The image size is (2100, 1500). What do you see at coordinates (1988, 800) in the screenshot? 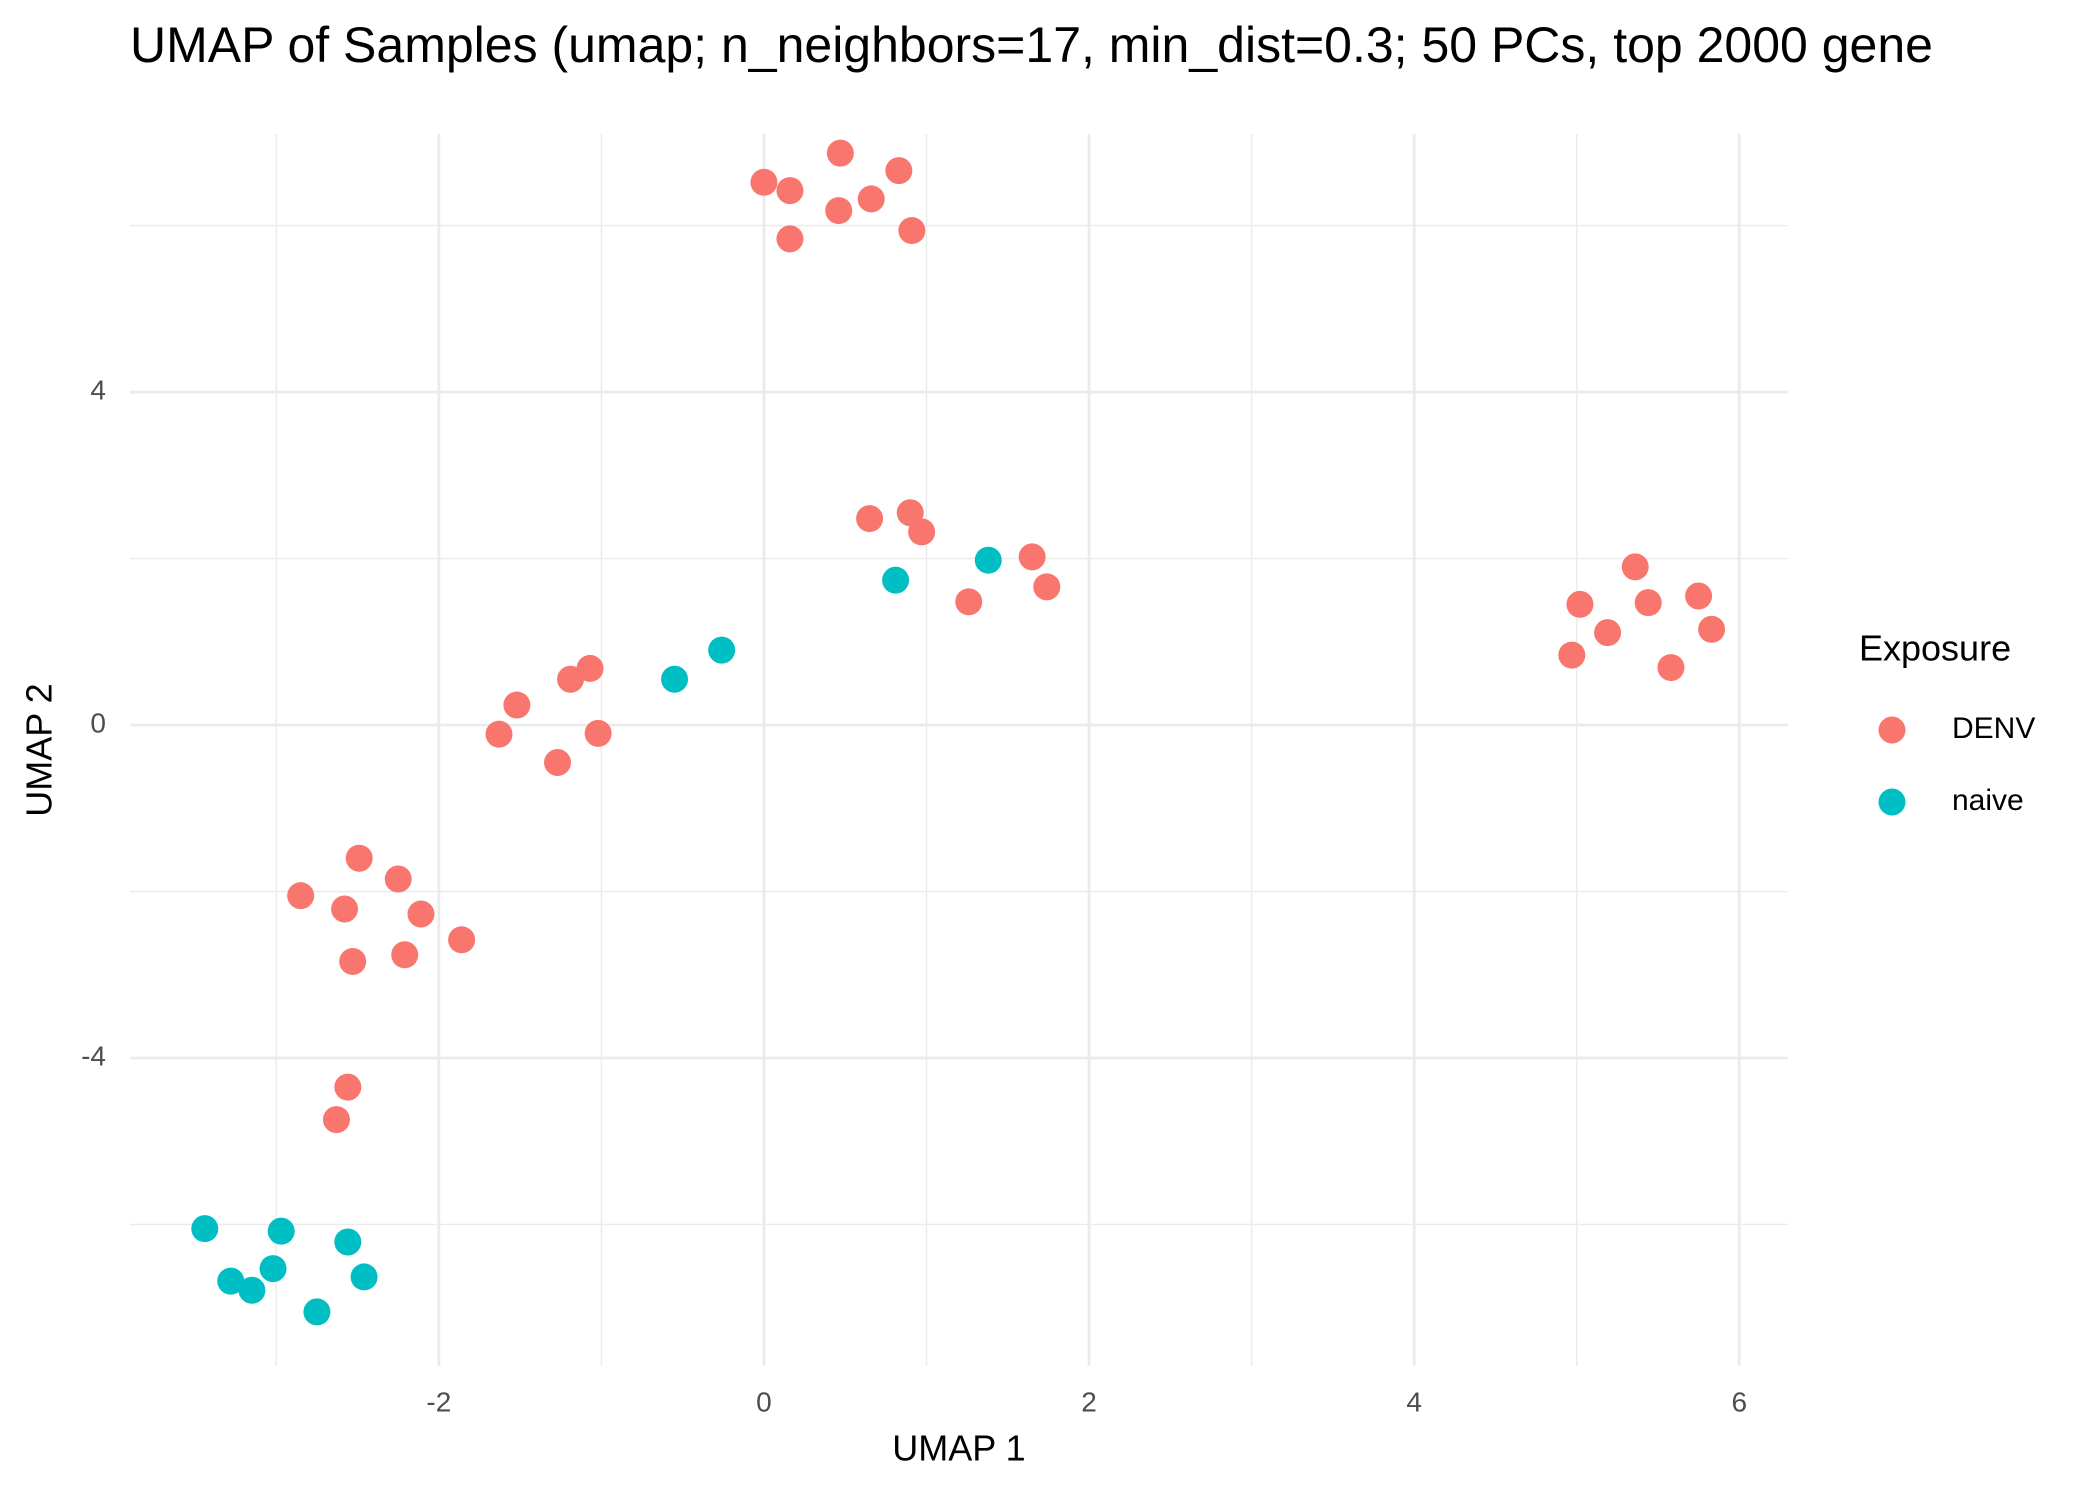
I see `legend-label: naive` at bounding box center [1988, 800].